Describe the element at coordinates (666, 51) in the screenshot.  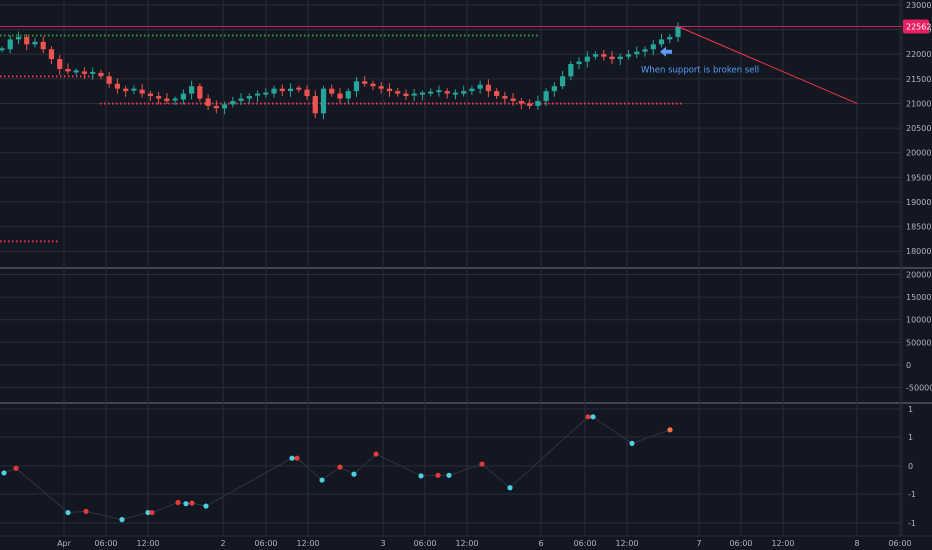
I see `arrow-left-icon` at that location.